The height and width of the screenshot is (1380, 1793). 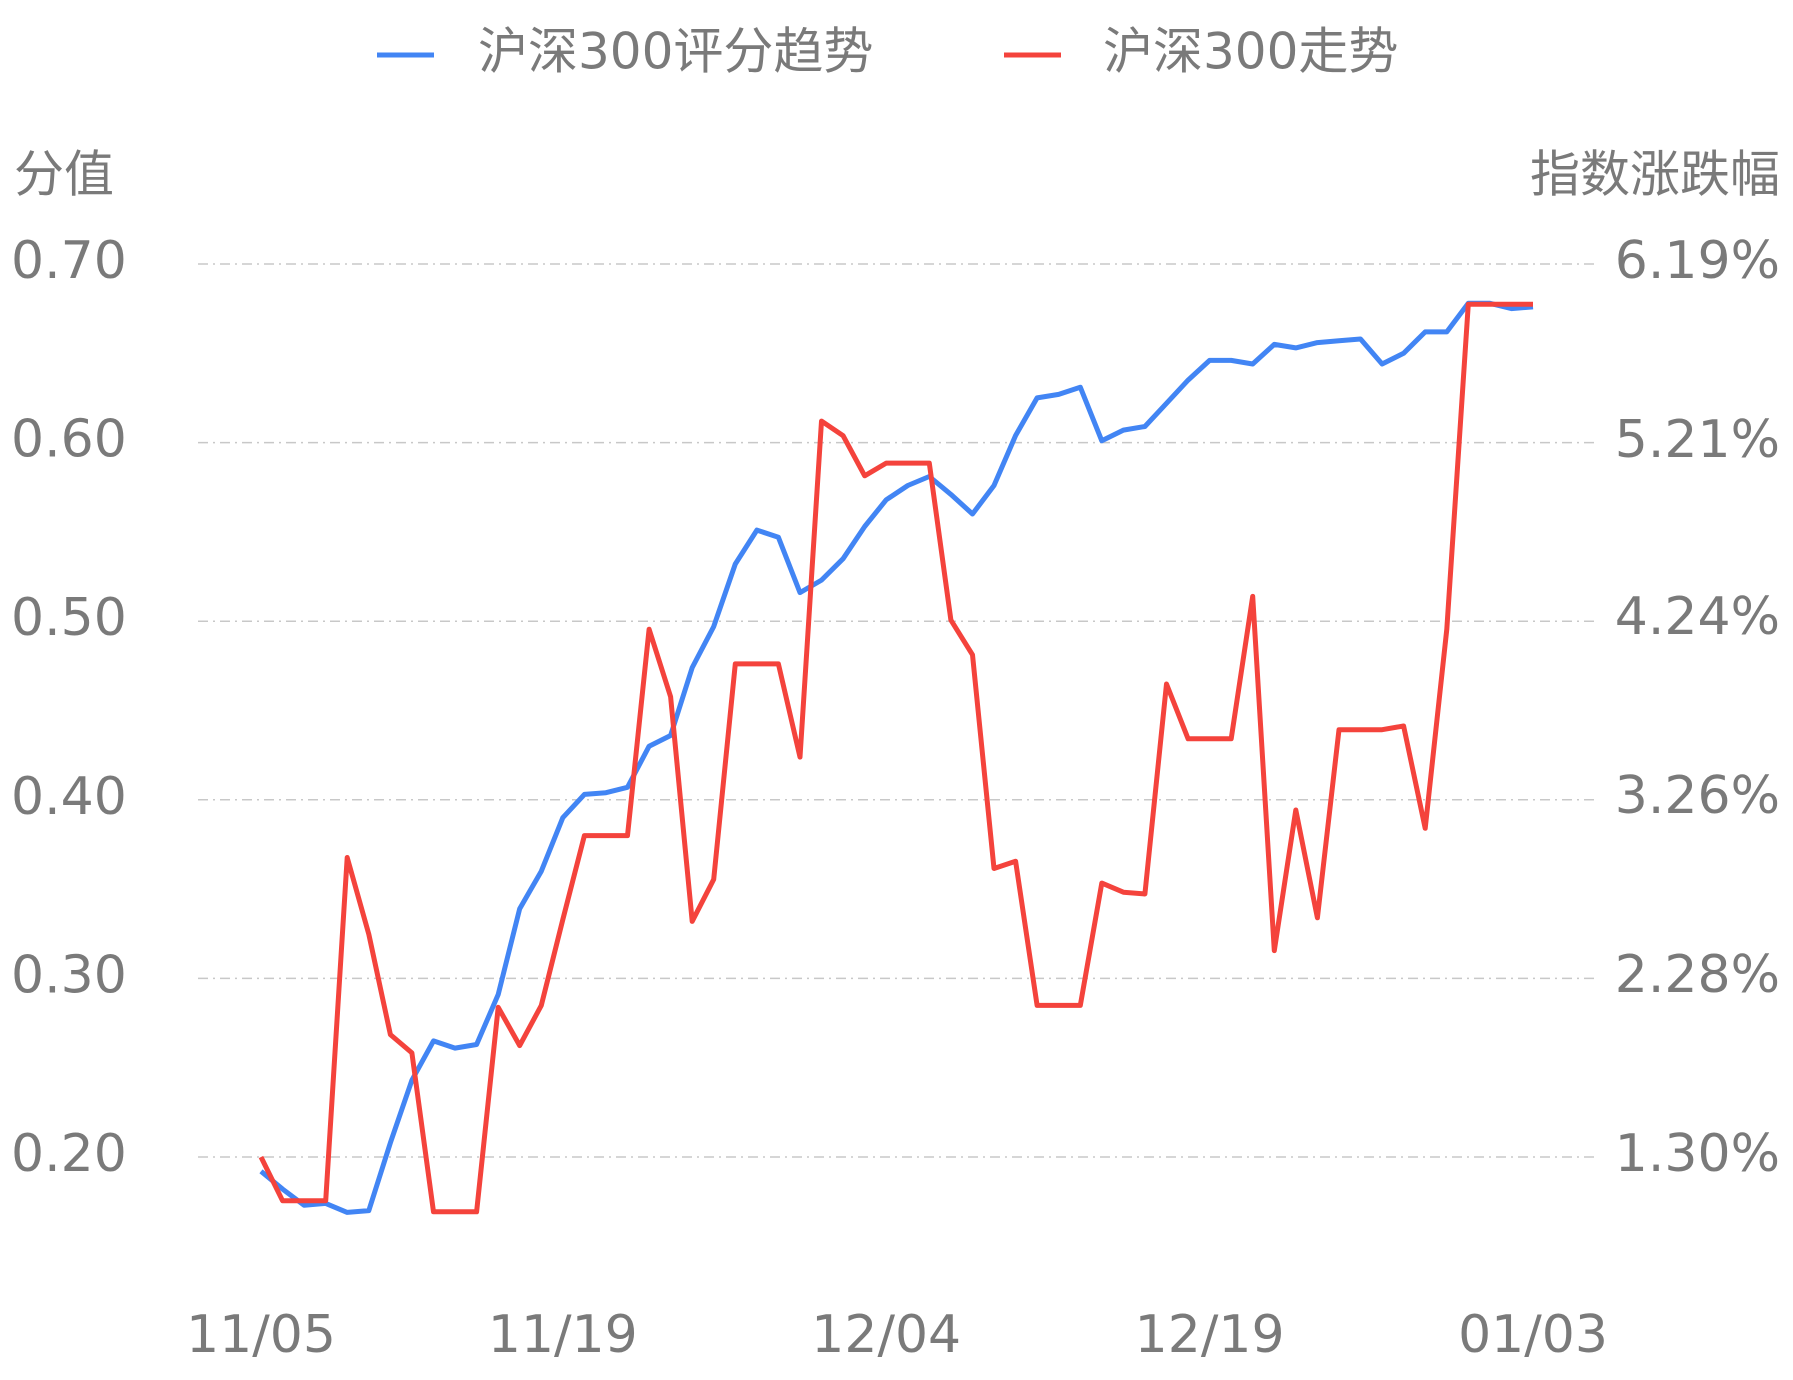 What do you see at coordinates (1210, 1335) in the screenshot?
I see `x-tick-label: 12/19` at bounding box center [1210, 1335].